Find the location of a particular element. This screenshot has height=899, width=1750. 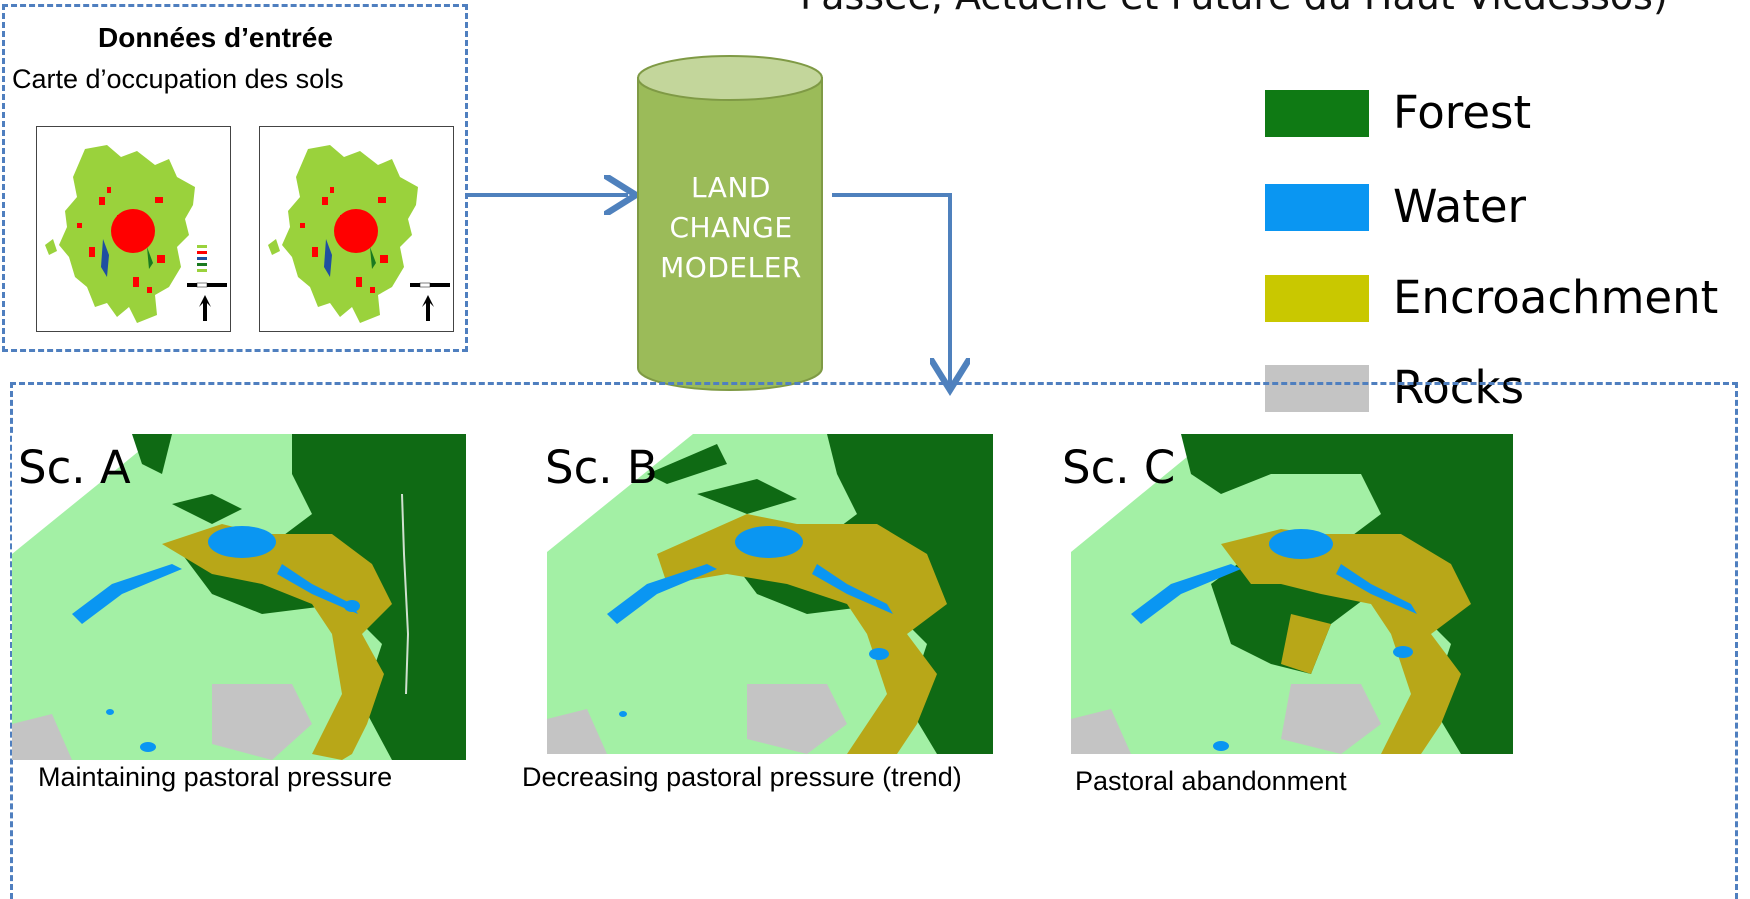

scenario-label-b: Sc. B is located at coordinates (601, 467).